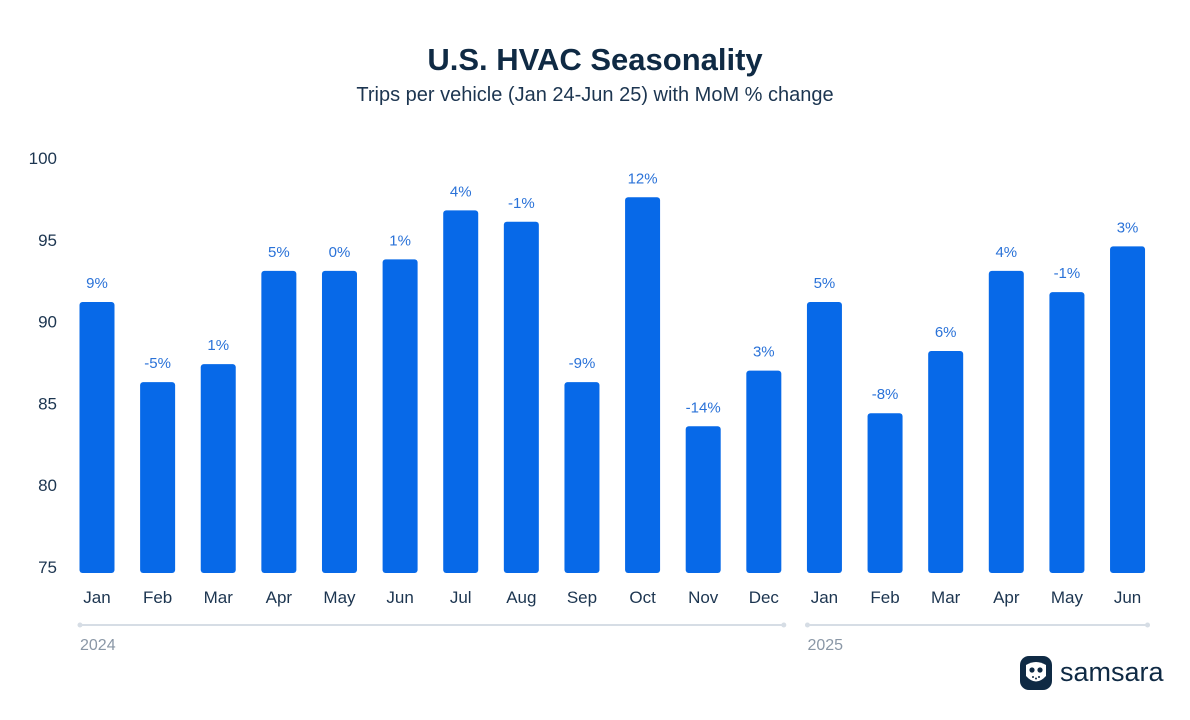 The width and height of the screenshot is (1190, 720). What do you see at coordinates (47, 403) in the screenshot?
I see `y-tick-label: 85` at bounding box center [47, 403].